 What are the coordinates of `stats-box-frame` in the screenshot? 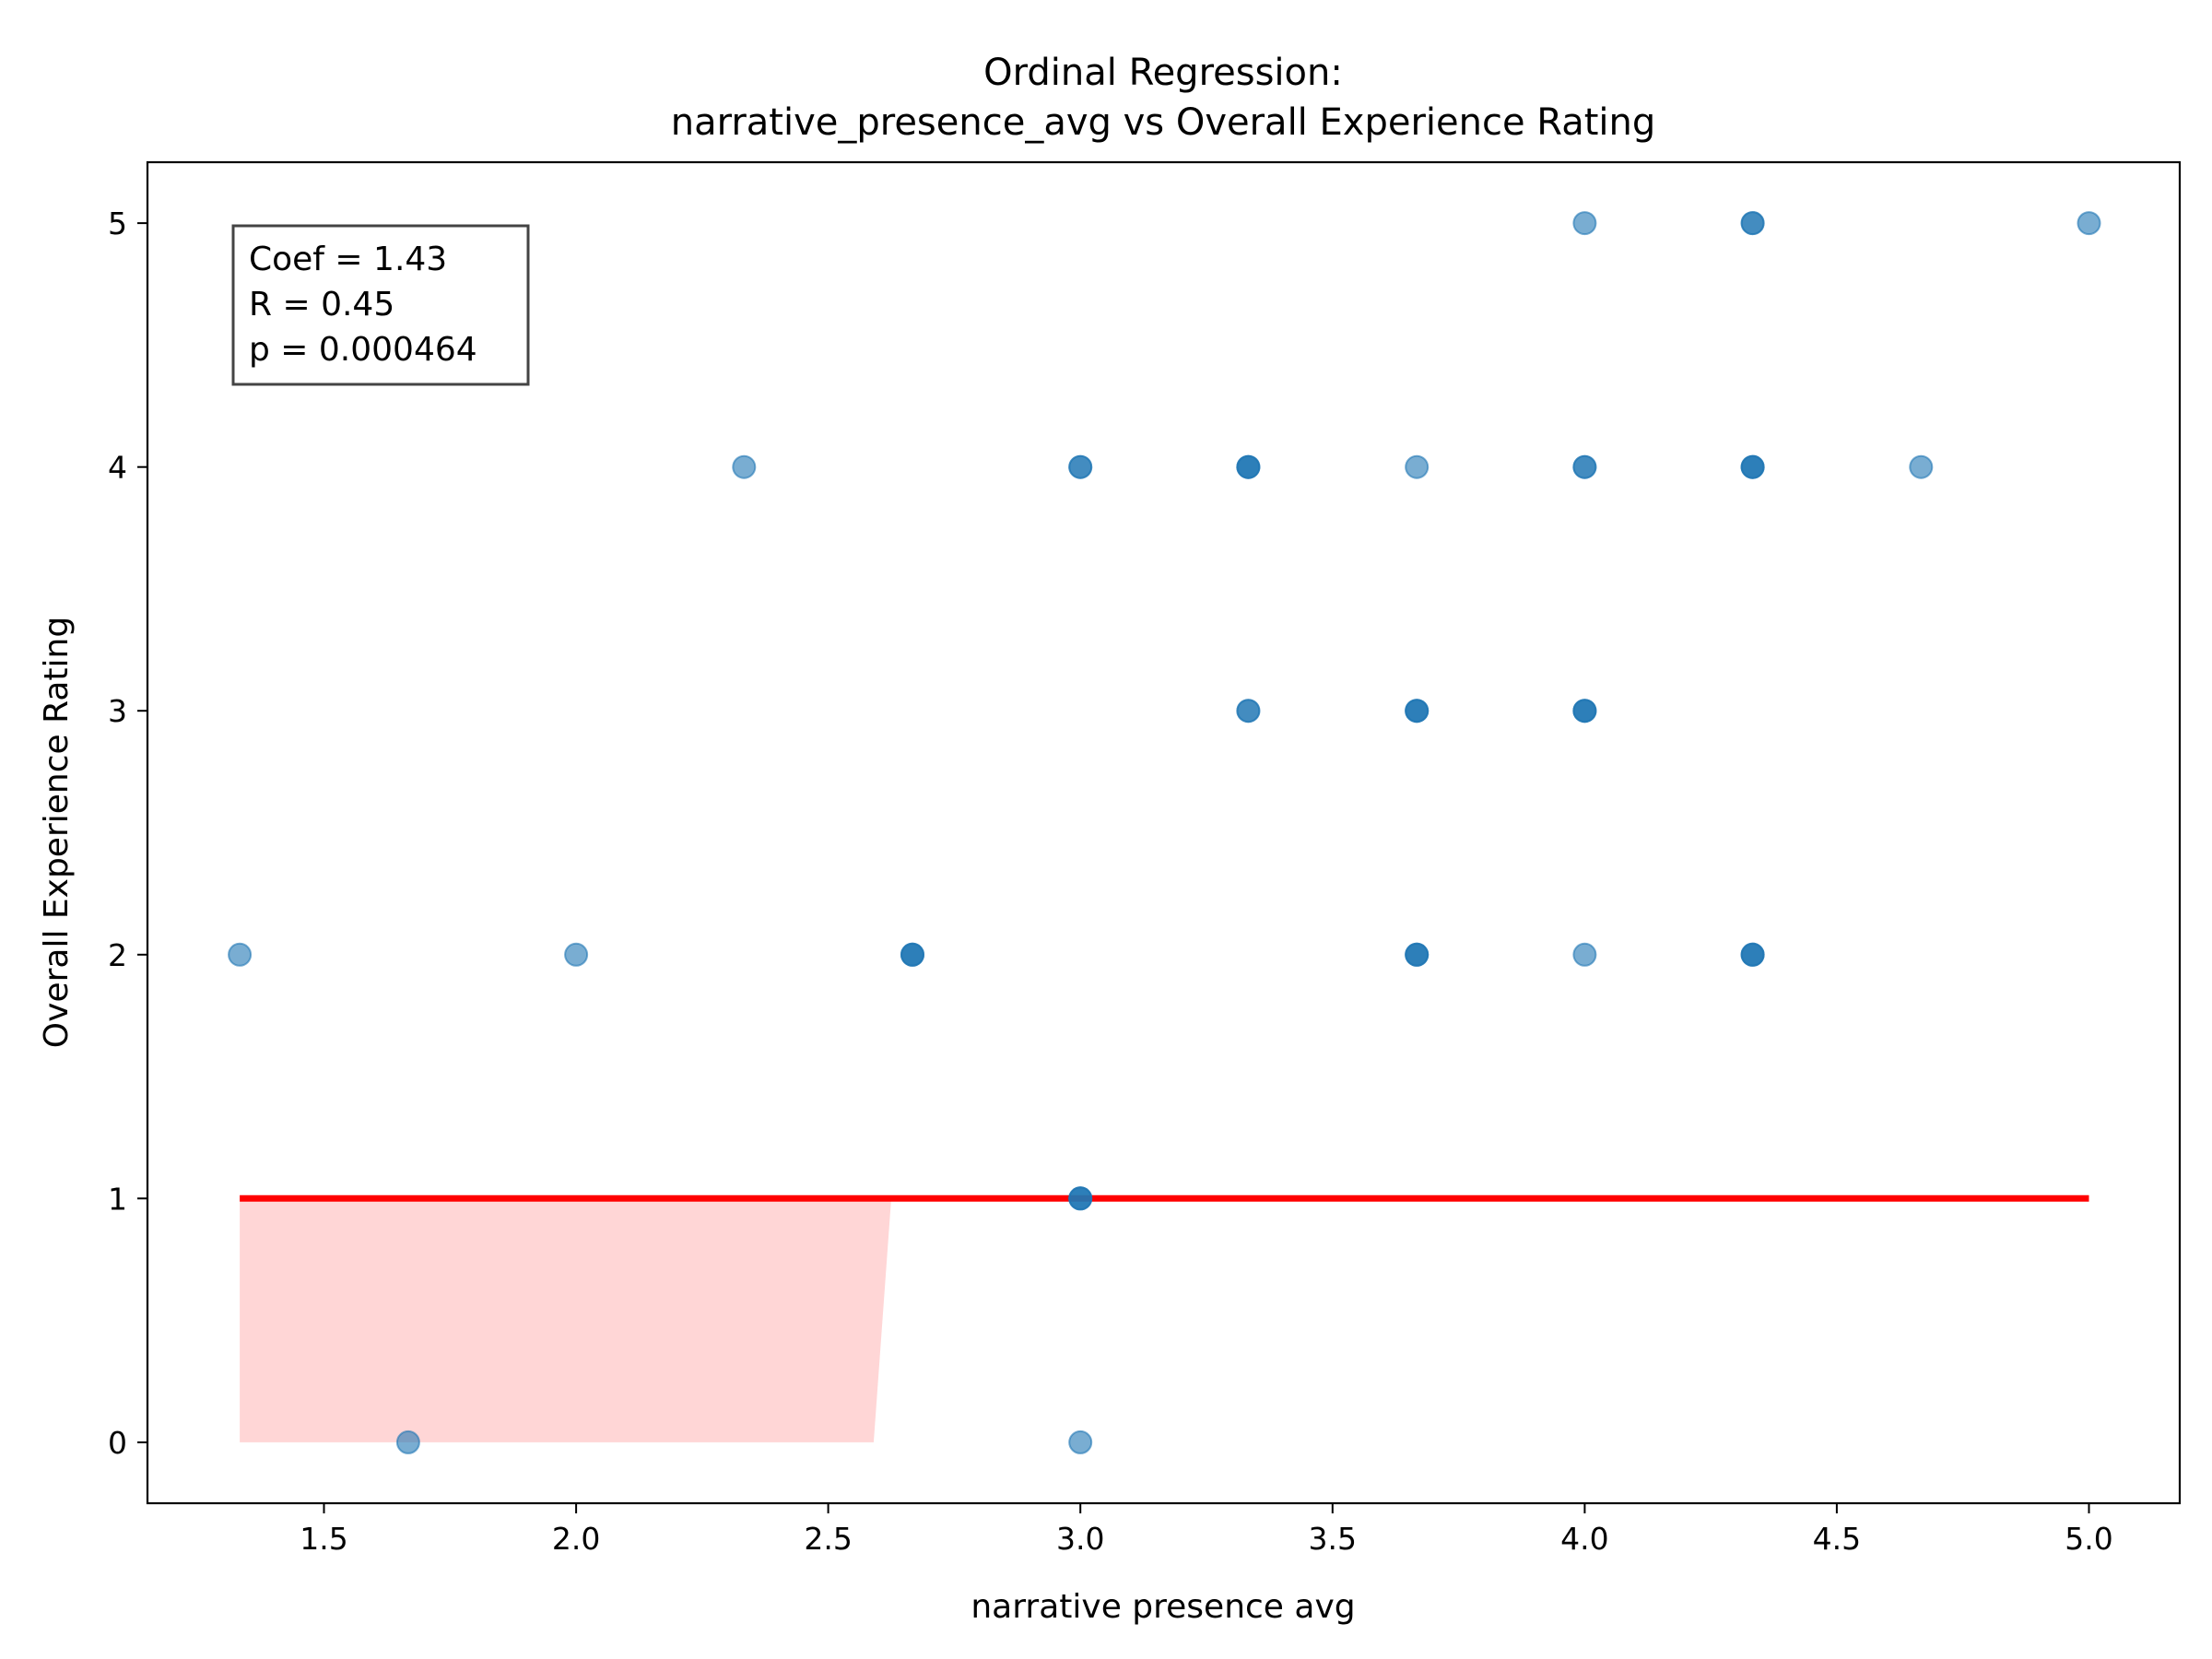 It's located at (380, 305).